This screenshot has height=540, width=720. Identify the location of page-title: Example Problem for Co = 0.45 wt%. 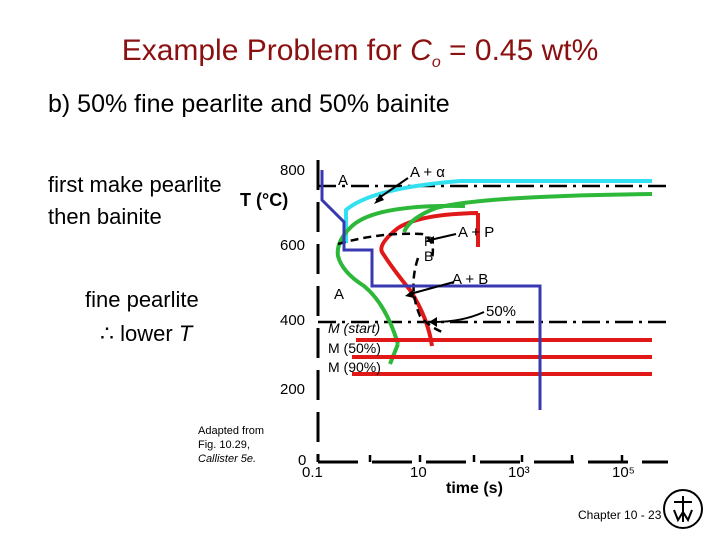
(360, 52).